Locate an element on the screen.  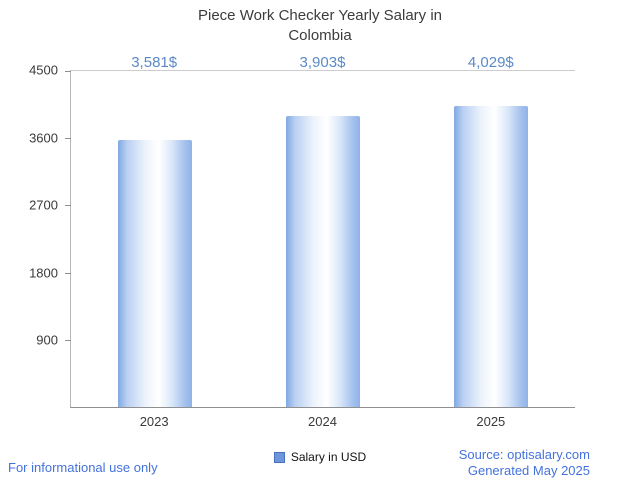
y-axis-tick-label: 900 is located at coordinates (47, 340).